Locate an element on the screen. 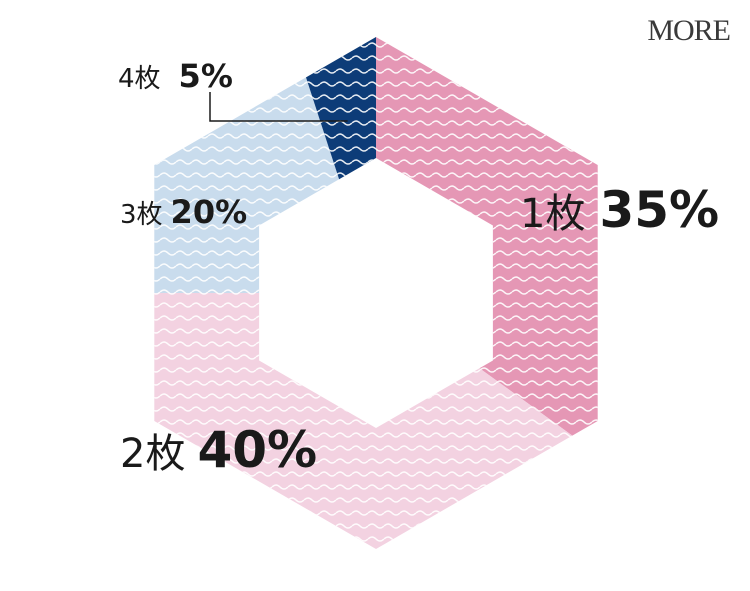  value-label: 40% is located at coordinates (257, 450).